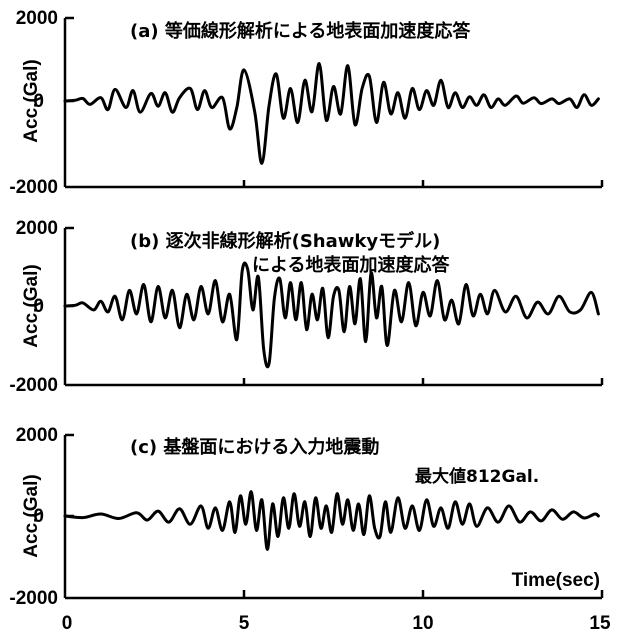 Image resolution: width=627 pixels, height=638 pixels. I want to click on panel-c-ylabel: Acc.(Gal), so click(31, 515).